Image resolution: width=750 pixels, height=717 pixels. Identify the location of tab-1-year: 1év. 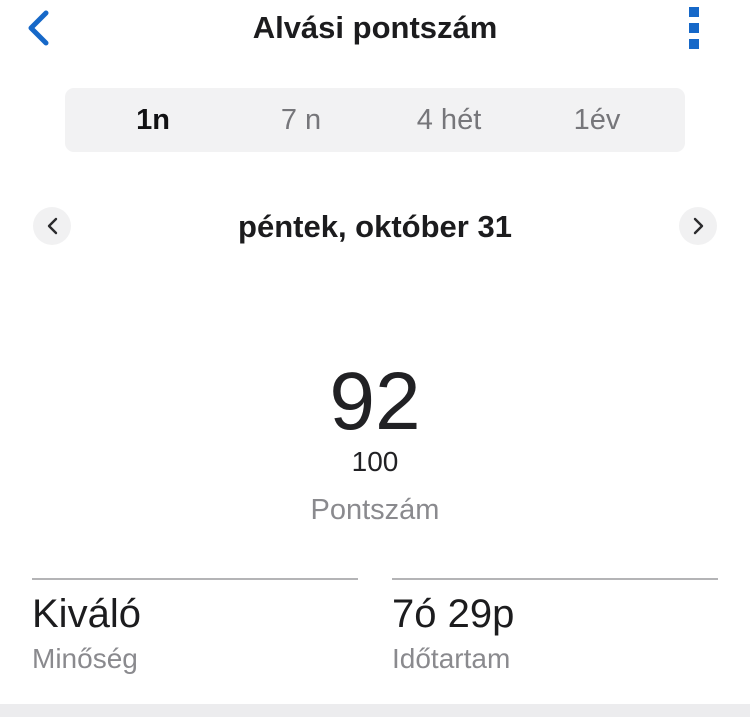
(597, 120).